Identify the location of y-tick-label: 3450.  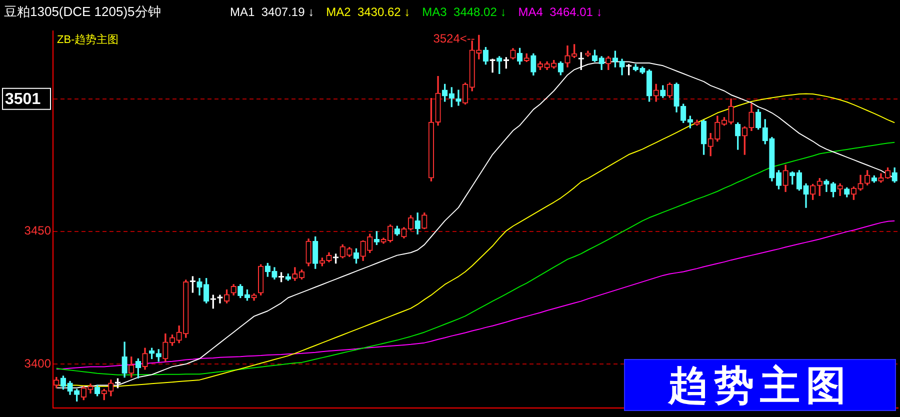
(38, 231).